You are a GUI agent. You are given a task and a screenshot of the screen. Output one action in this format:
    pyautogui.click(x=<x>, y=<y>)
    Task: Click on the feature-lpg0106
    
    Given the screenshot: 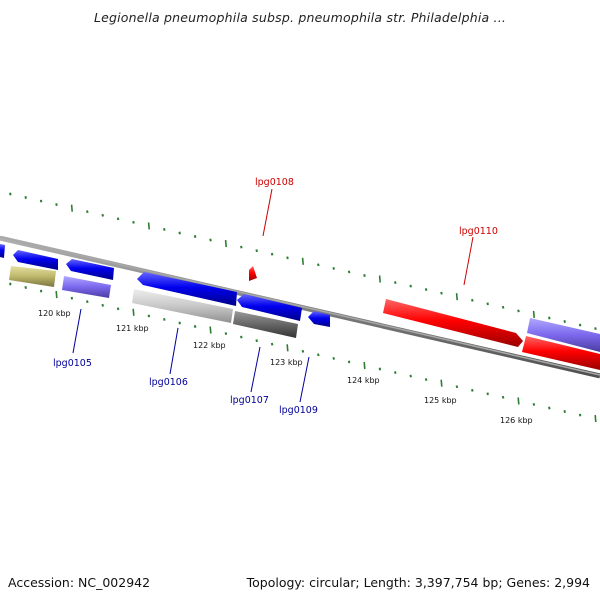 What is the action you would take?
    pyautogui.click(x=182, y=306)
    